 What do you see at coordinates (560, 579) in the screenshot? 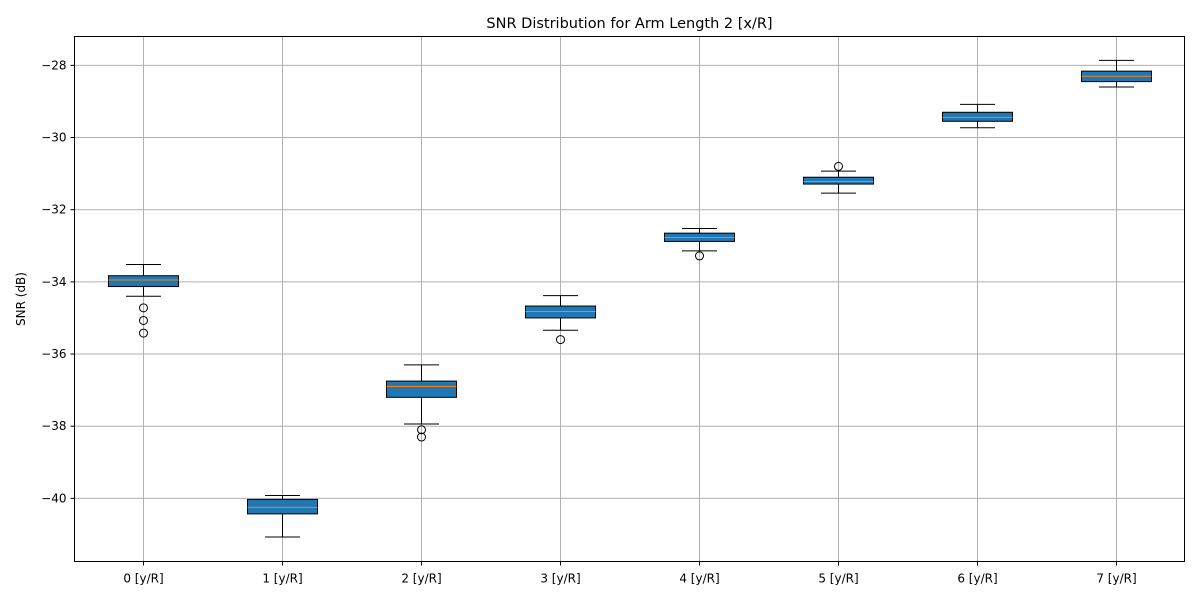
I see `x-tick-label: 3 [y/R]` at bounding box center [560, 579].